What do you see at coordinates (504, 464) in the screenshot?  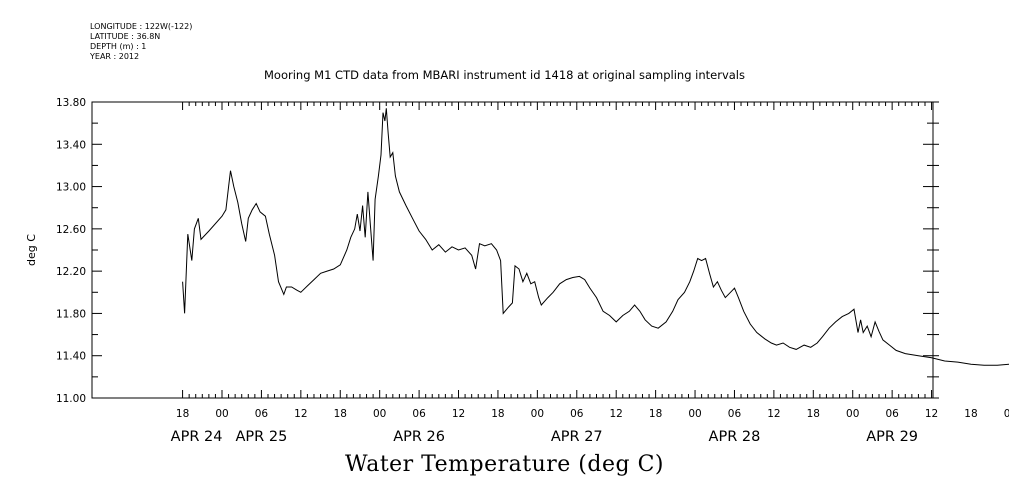 I see `x-axis-label: Water Temperature (deg C)` at bounding box center [504, 464].